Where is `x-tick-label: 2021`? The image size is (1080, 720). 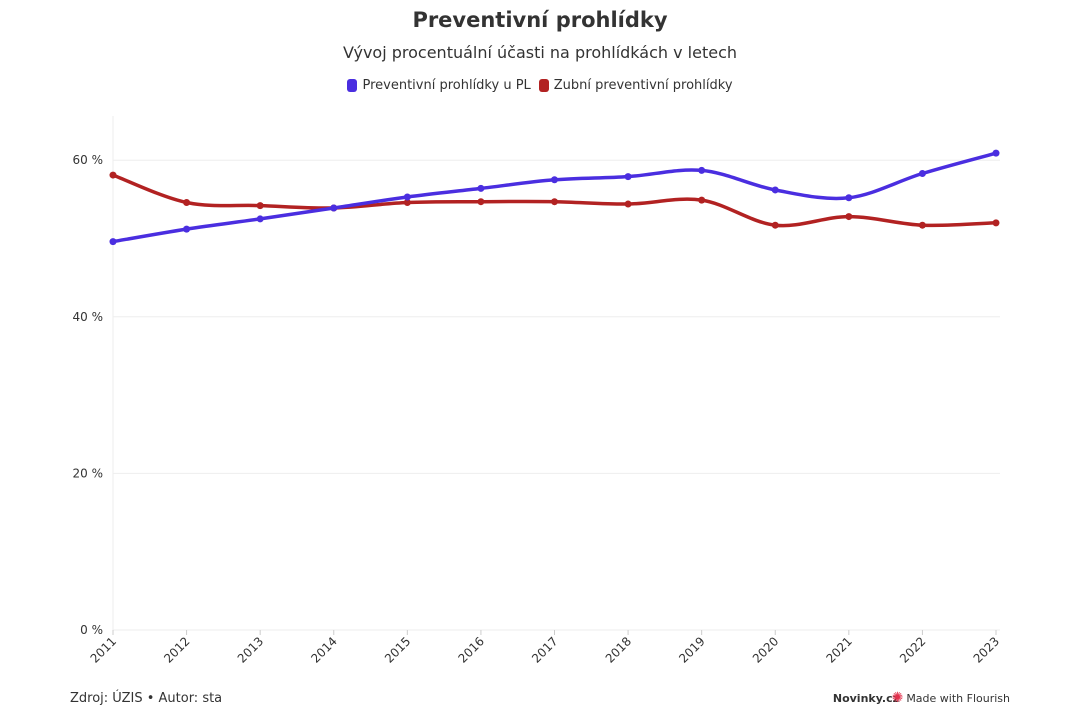
x-tick-label: 2021 is located at coordinates (838, 649).